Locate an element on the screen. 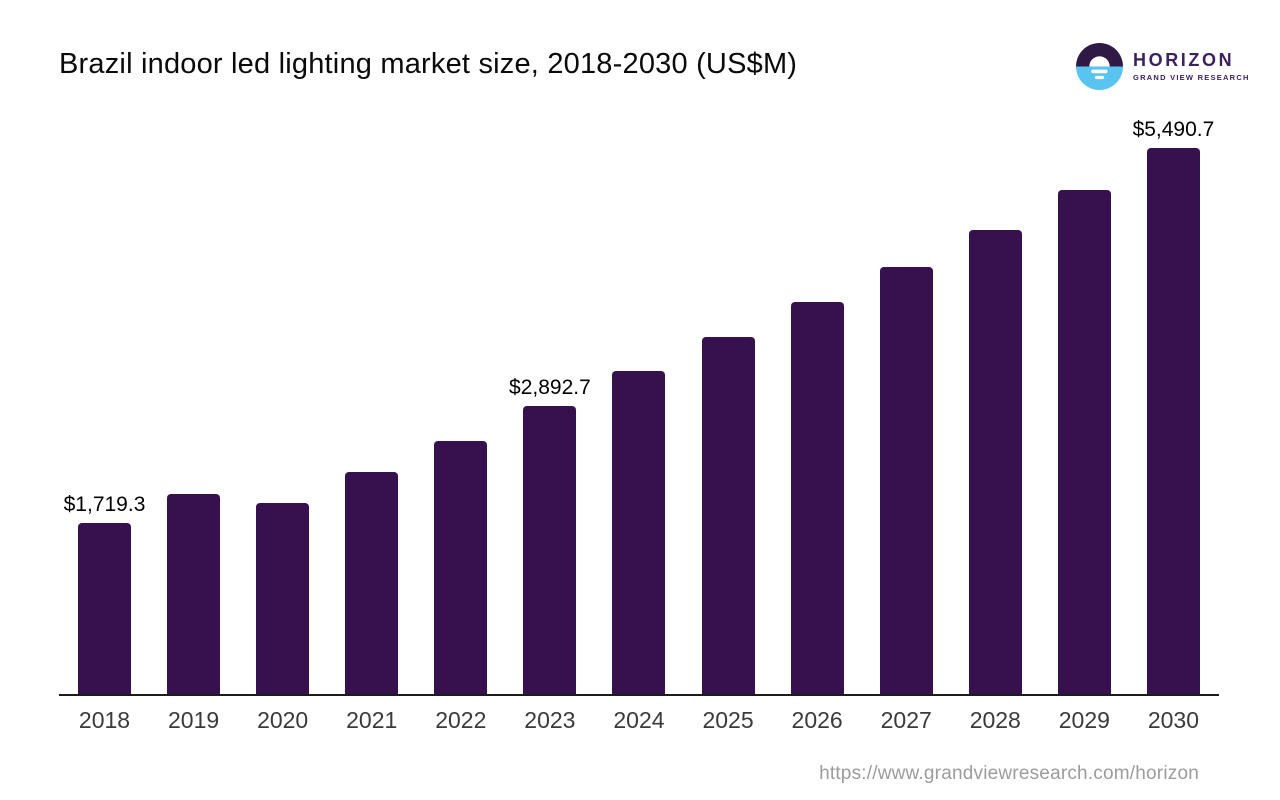 Image resolution: width=1280 pixels, height=800 pixels. x-tick-2024: 2024 is located at coordinates (639, 720).